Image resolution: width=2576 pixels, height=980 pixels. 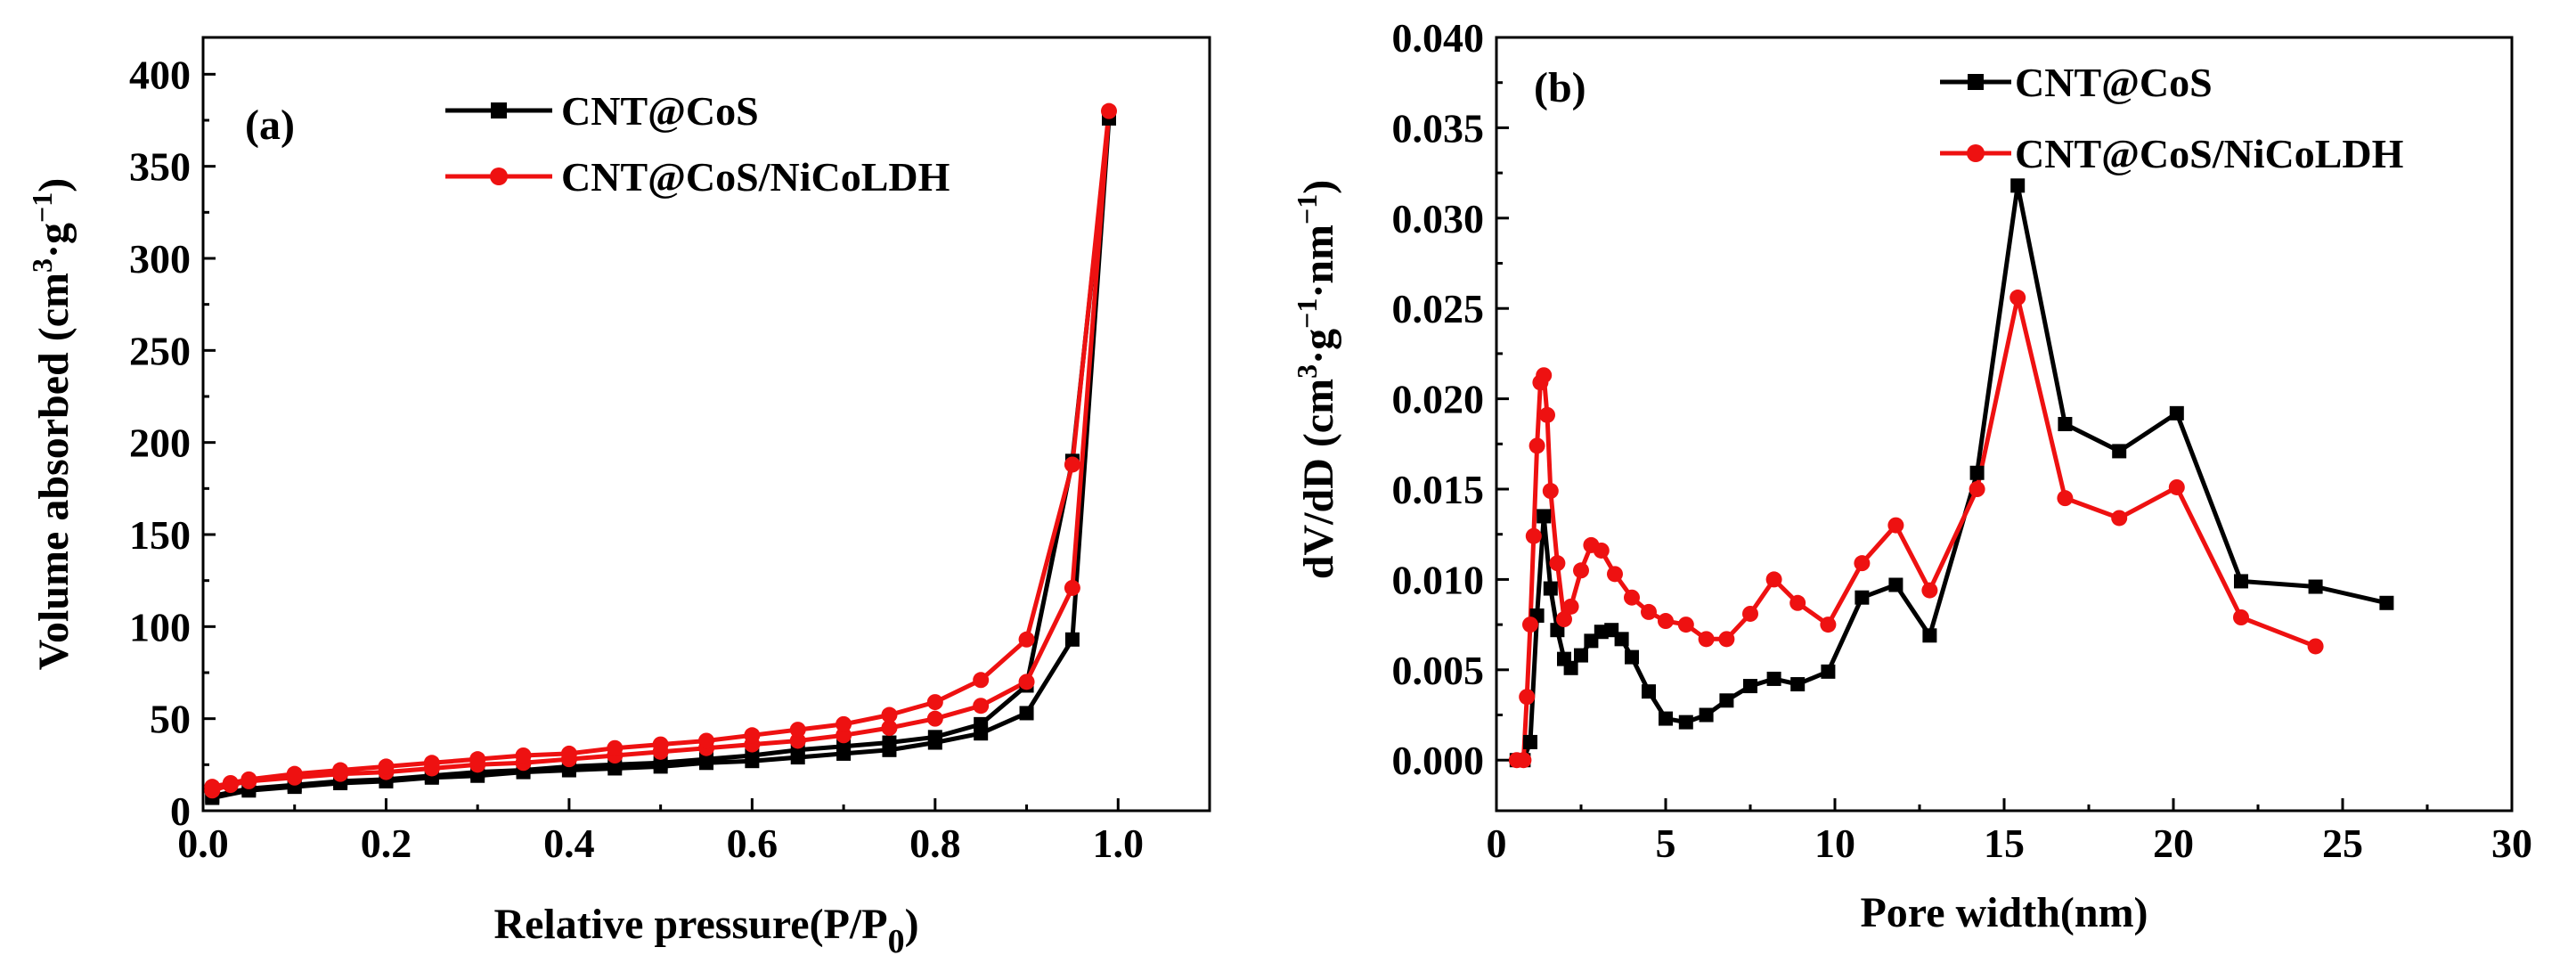 What do you see at coordinates (499, 110) in the screenshot?
I see `legend-a-series-1-marker` at bounding box center [499, 110].